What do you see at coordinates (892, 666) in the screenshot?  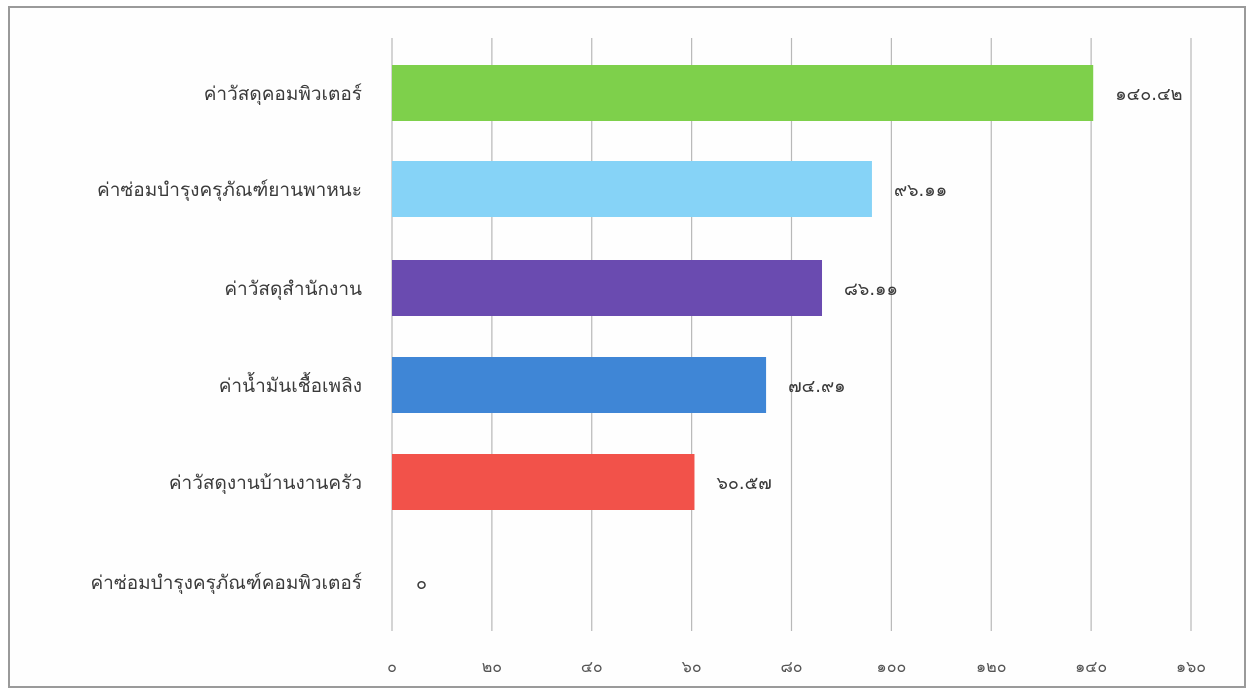 I see `x-tick-label: ๑๐๐` at bounding box center [892, 666].